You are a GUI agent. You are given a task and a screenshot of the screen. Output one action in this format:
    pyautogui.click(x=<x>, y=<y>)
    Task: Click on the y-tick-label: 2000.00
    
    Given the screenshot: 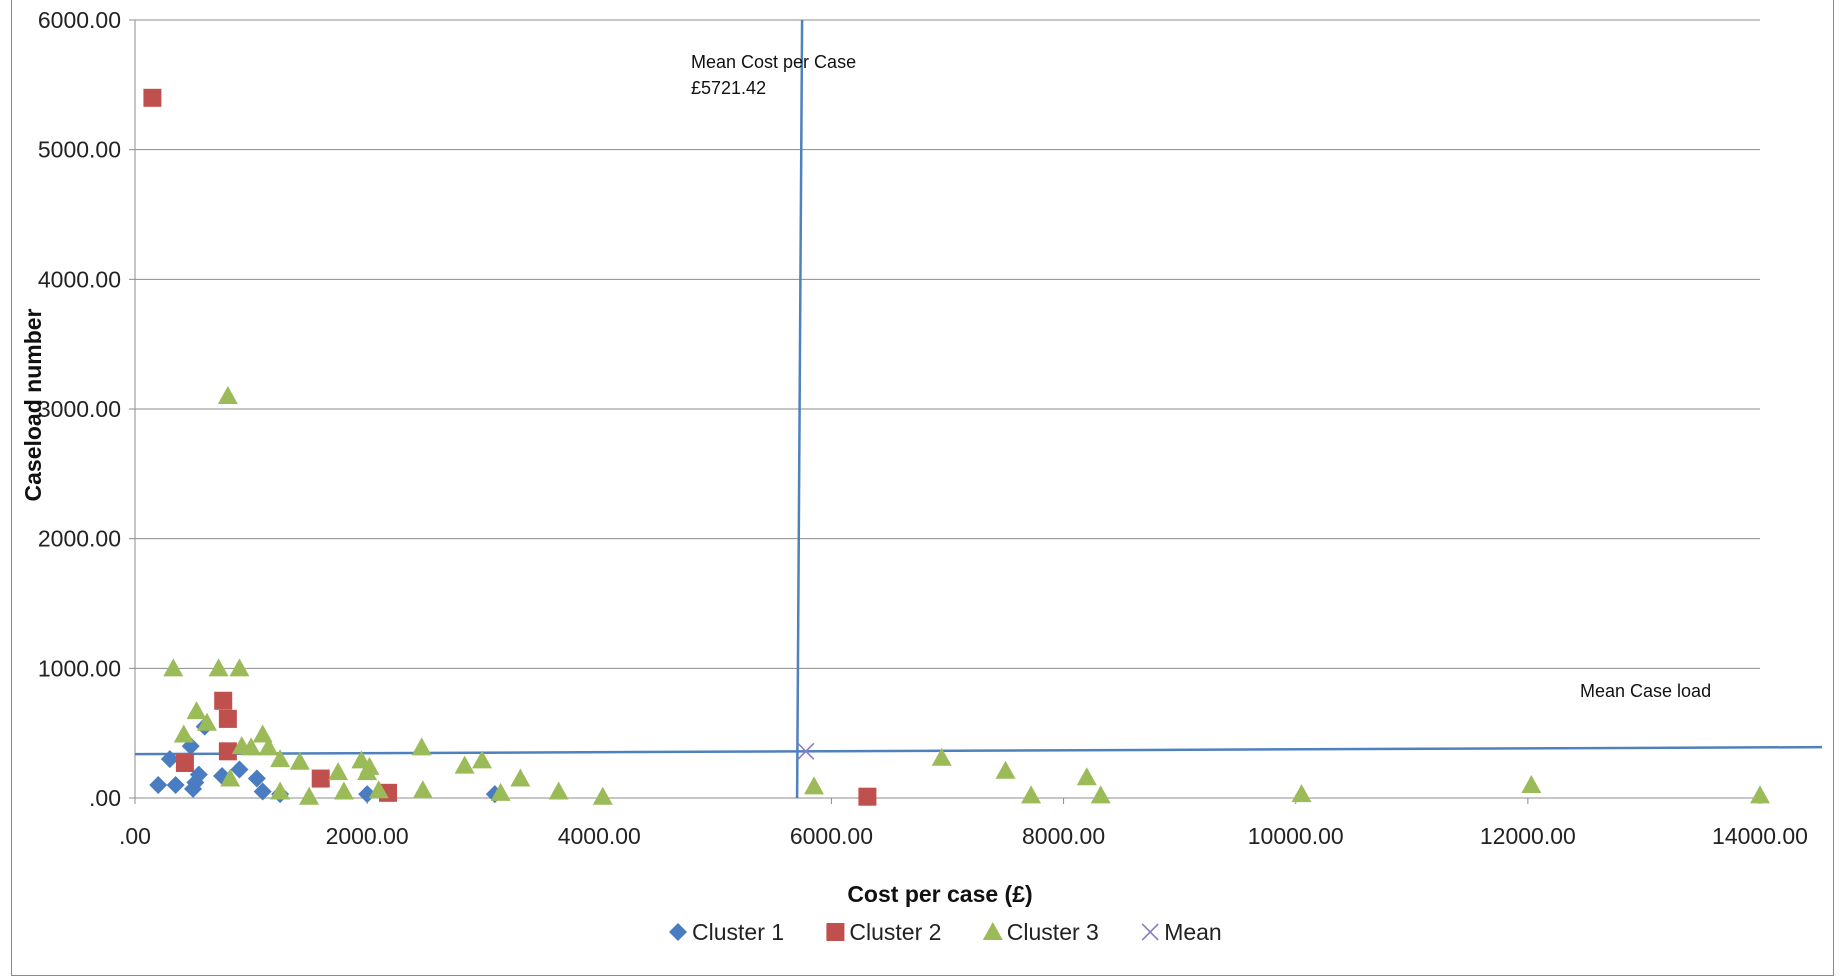 What is the action you would take?
    pyautogui.click(x=79, y=539)
    